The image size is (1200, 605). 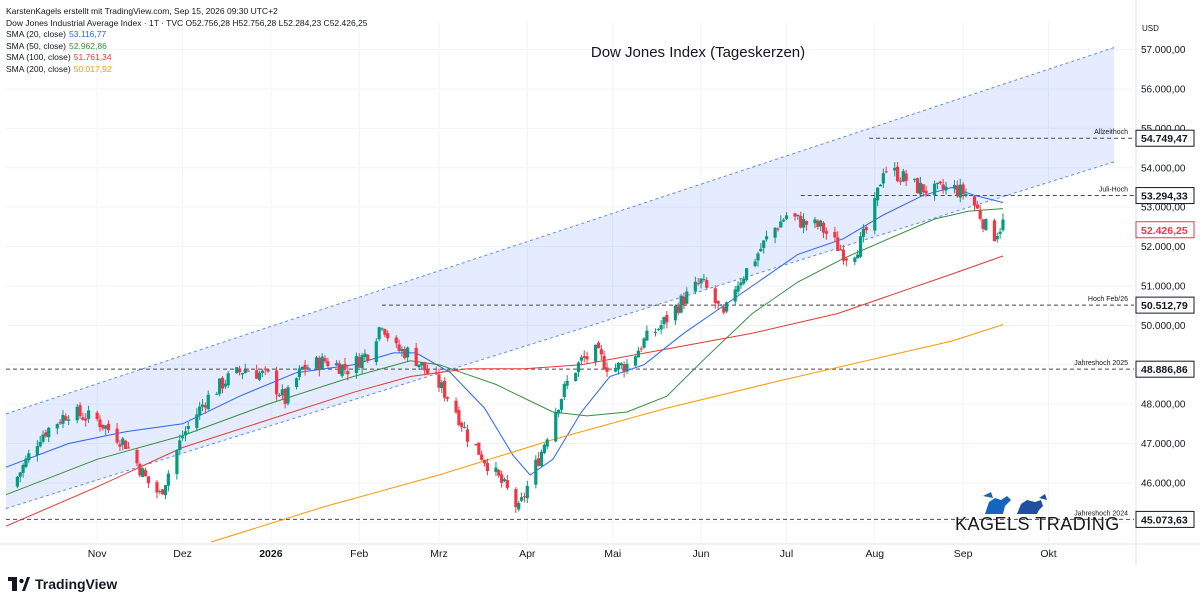 What do you see at coordinates (187, 35) in the screenshot?
I see `legend-item-sma-0: SMA (20, close) 53.116,77` at bounding box center [187, 35].